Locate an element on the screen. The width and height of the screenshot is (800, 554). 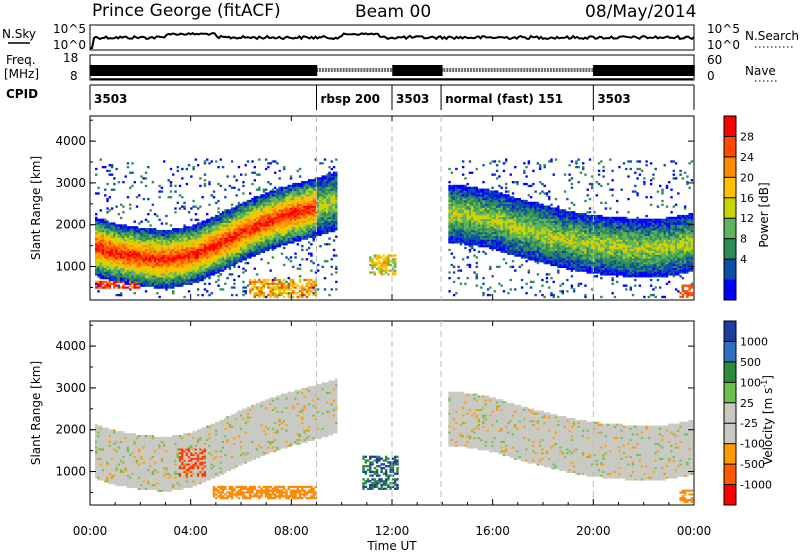
cpid-segment-label: rbsp 200 is located at coordinates (350, 99).